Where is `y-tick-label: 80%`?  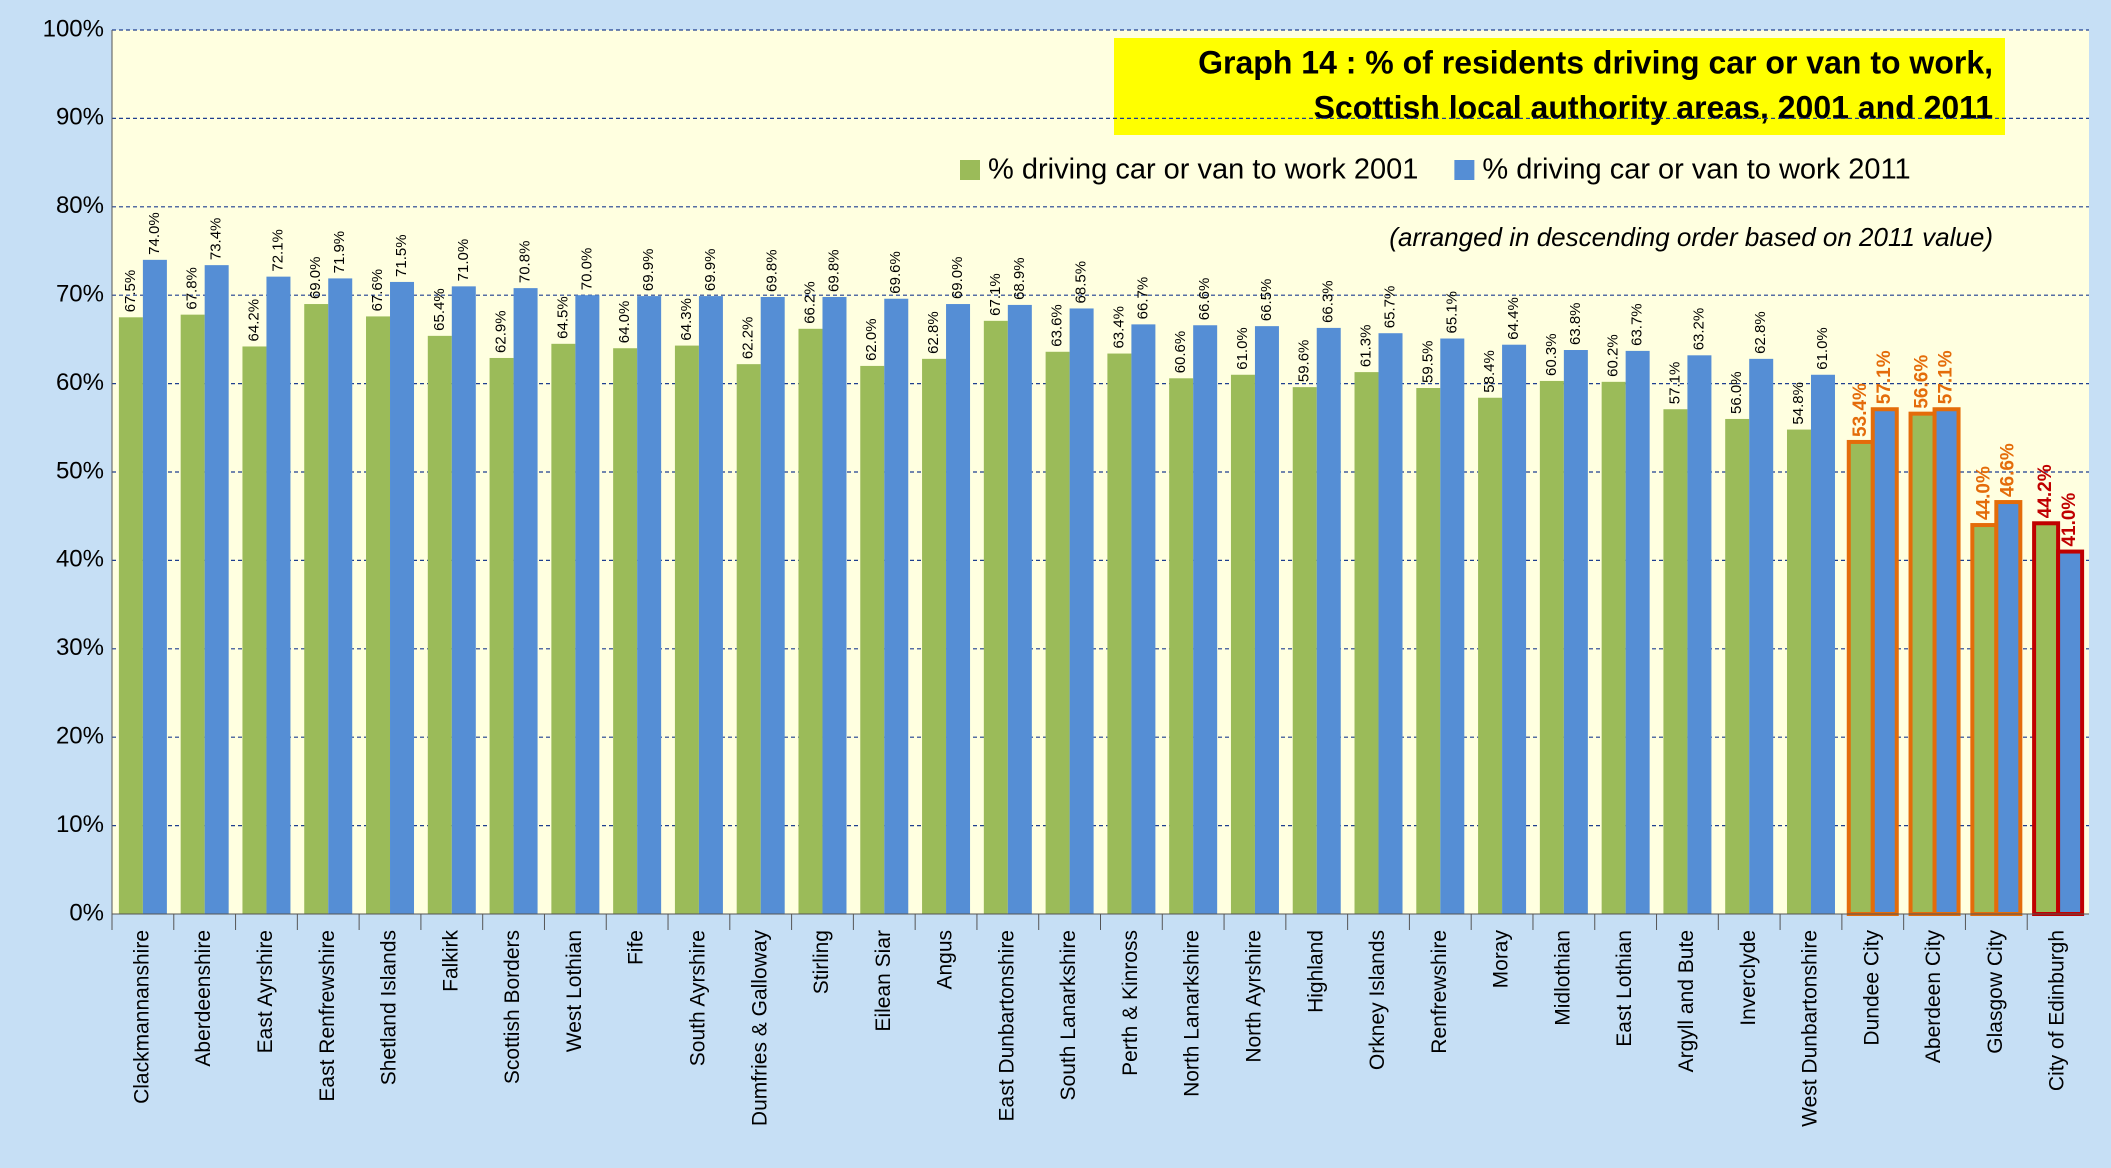
y-tick-label: 80% is located at coordinates (80, 205).